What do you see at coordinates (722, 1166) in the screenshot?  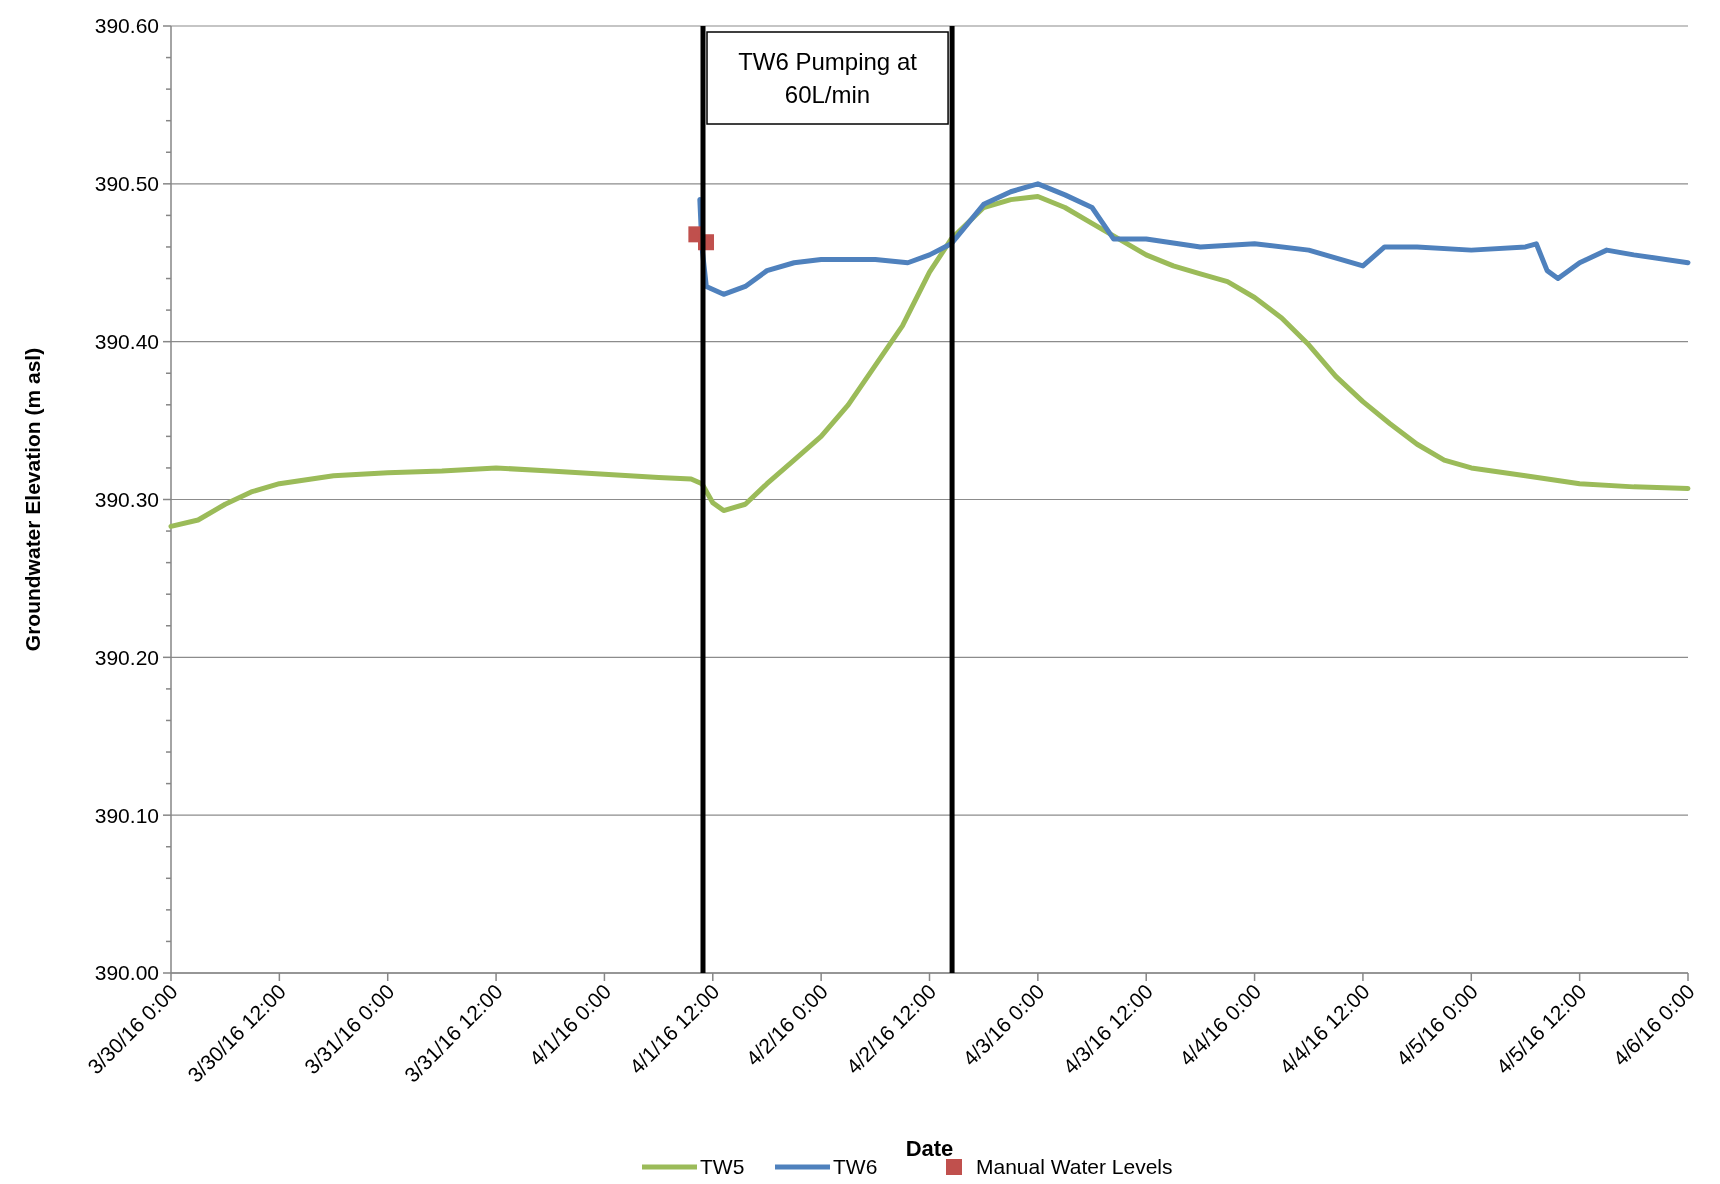 I see `legend-label: TW5` at bounding box center [722, 1166].